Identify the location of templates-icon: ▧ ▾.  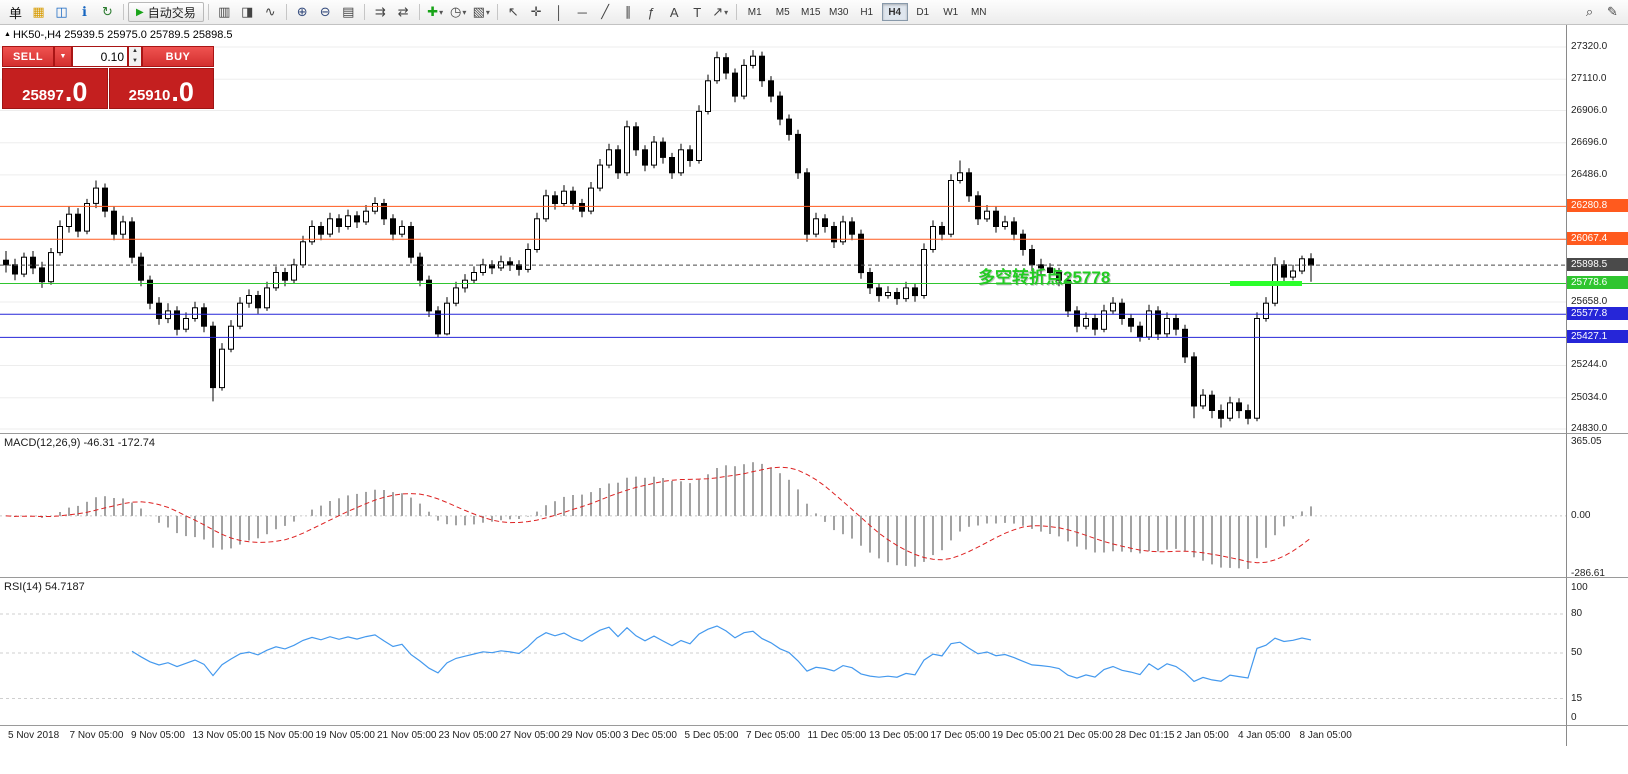
(481, 11).